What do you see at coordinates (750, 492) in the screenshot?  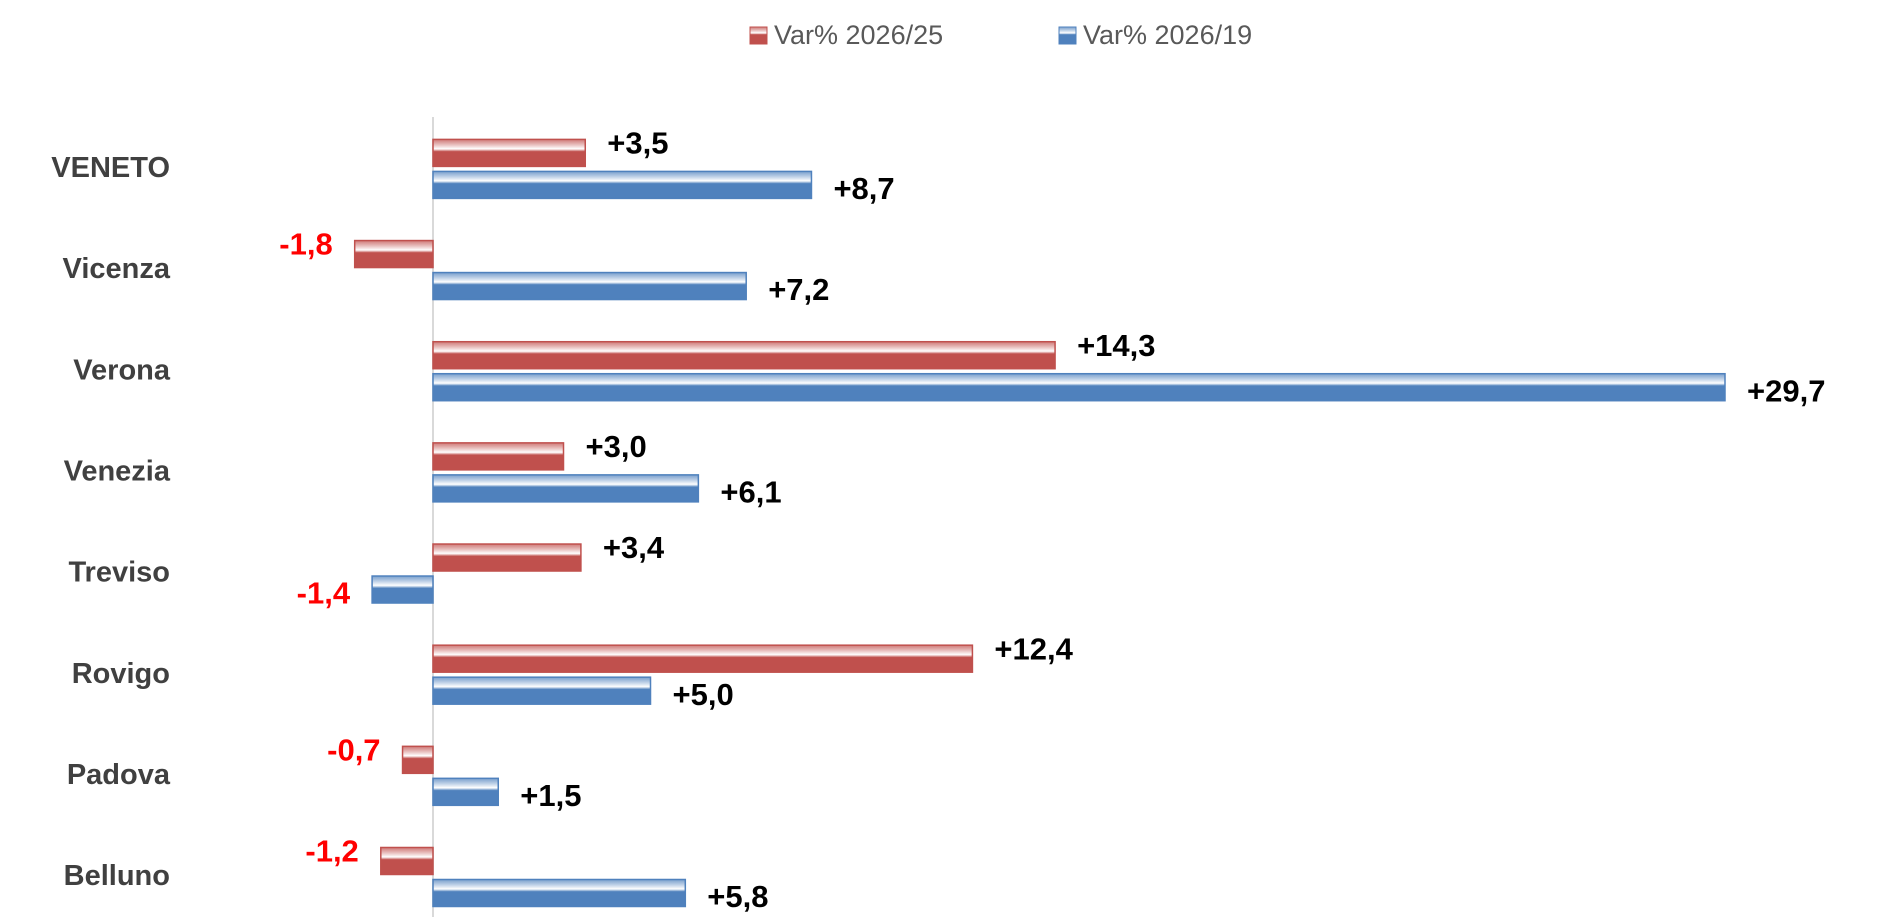 I see `value-label: +6,1` at bounding box center [750, 492].